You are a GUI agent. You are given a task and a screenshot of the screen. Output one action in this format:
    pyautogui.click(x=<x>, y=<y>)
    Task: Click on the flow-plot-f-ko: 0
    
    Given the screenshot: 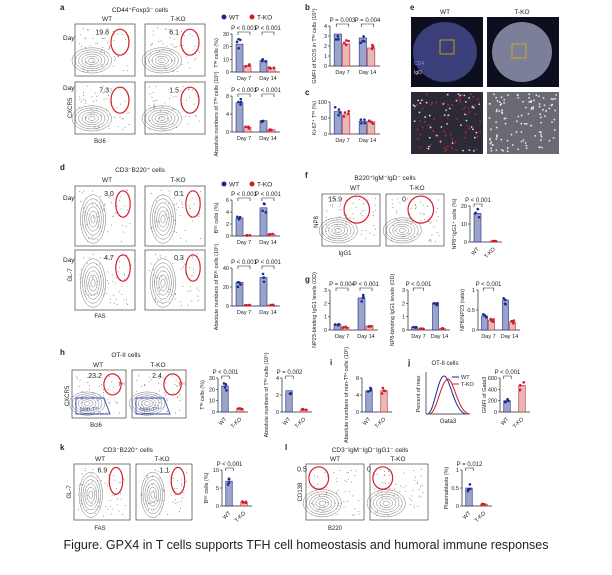 What is the action you would take?
    pyautogui.click(x=413, y=220)
    